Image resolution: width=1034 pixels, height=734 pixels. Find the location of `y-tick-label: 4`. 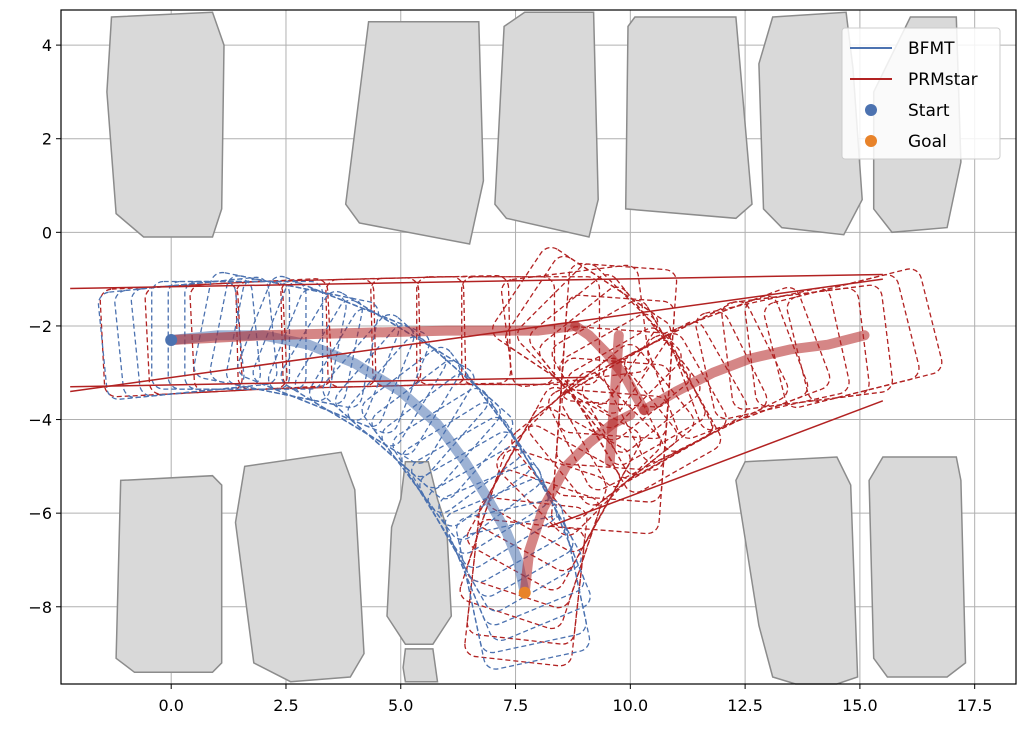

y-tick-label: 4 is located at coordinates (47, 45).